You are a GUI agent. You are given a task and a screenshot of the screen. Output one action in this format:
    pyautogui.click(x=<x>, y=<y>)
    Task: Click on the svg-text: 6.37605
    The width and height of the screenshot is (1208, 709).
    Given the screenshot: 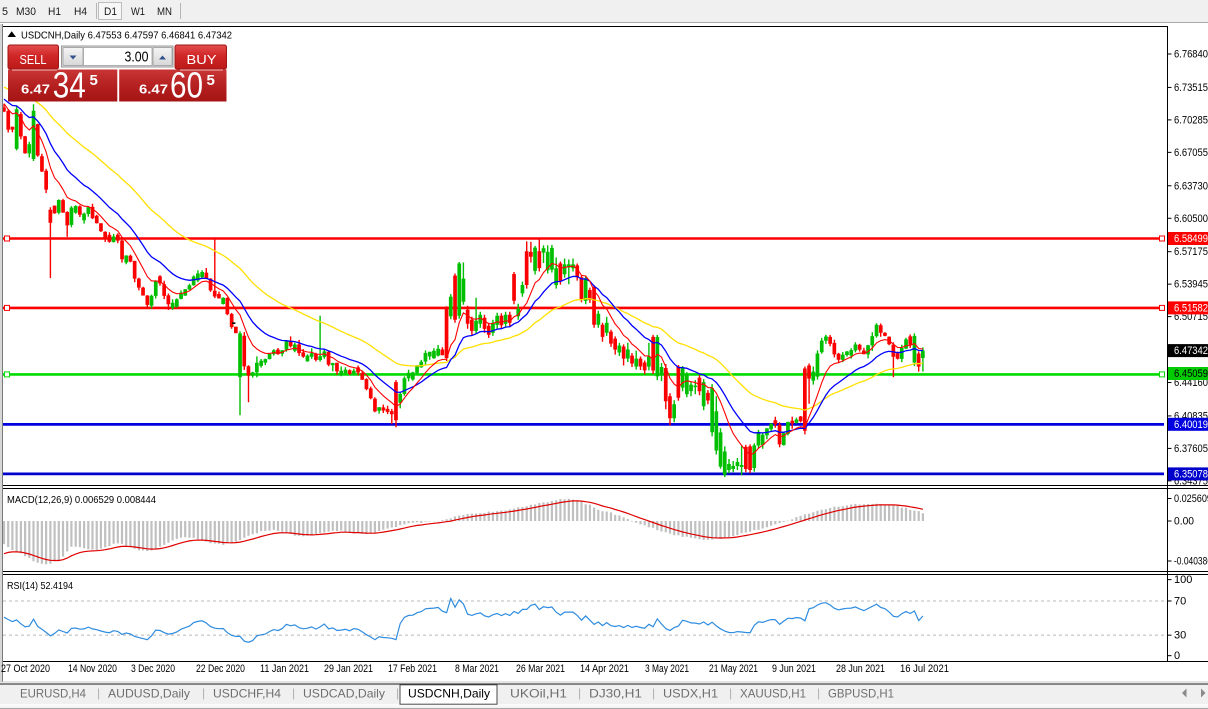 What is the action you would take?
    pyautogui.click(x=1191, y=449)
    